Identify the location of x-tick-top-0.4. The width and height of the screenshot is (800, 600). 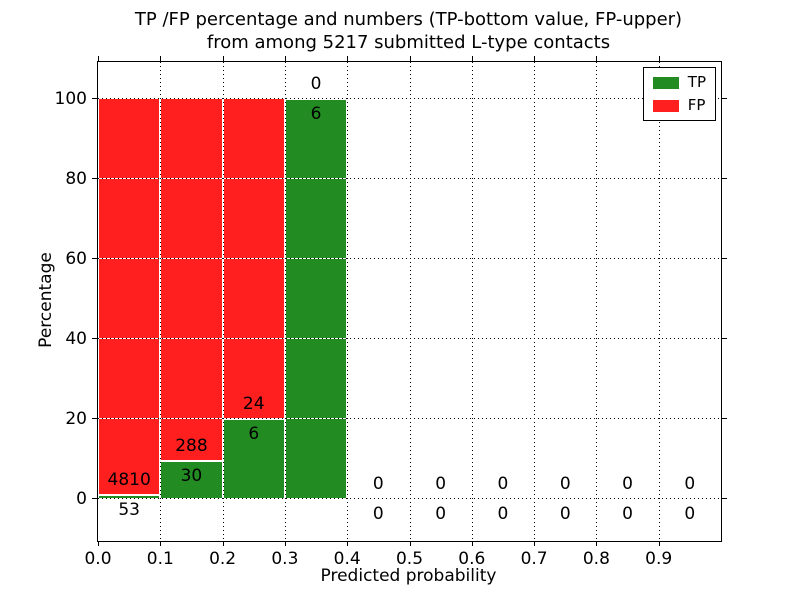
(348, 58).